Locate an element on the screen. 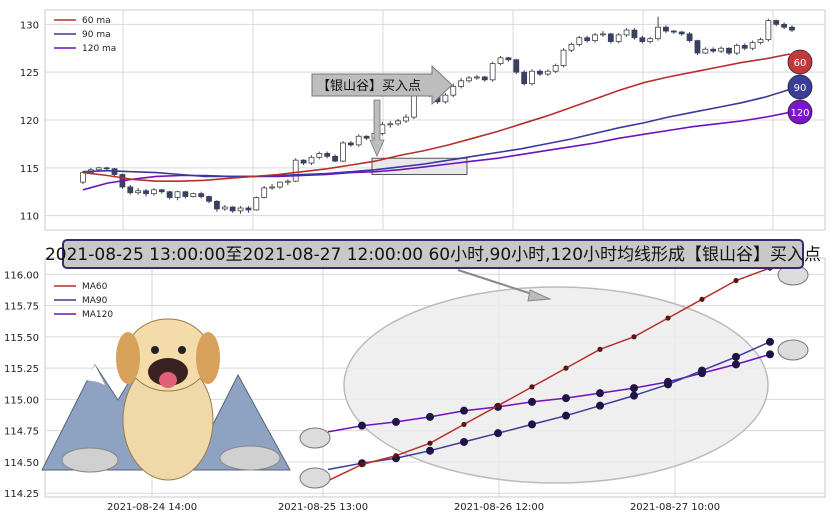  silver-ingot-left is located at coordinates (90, 460).